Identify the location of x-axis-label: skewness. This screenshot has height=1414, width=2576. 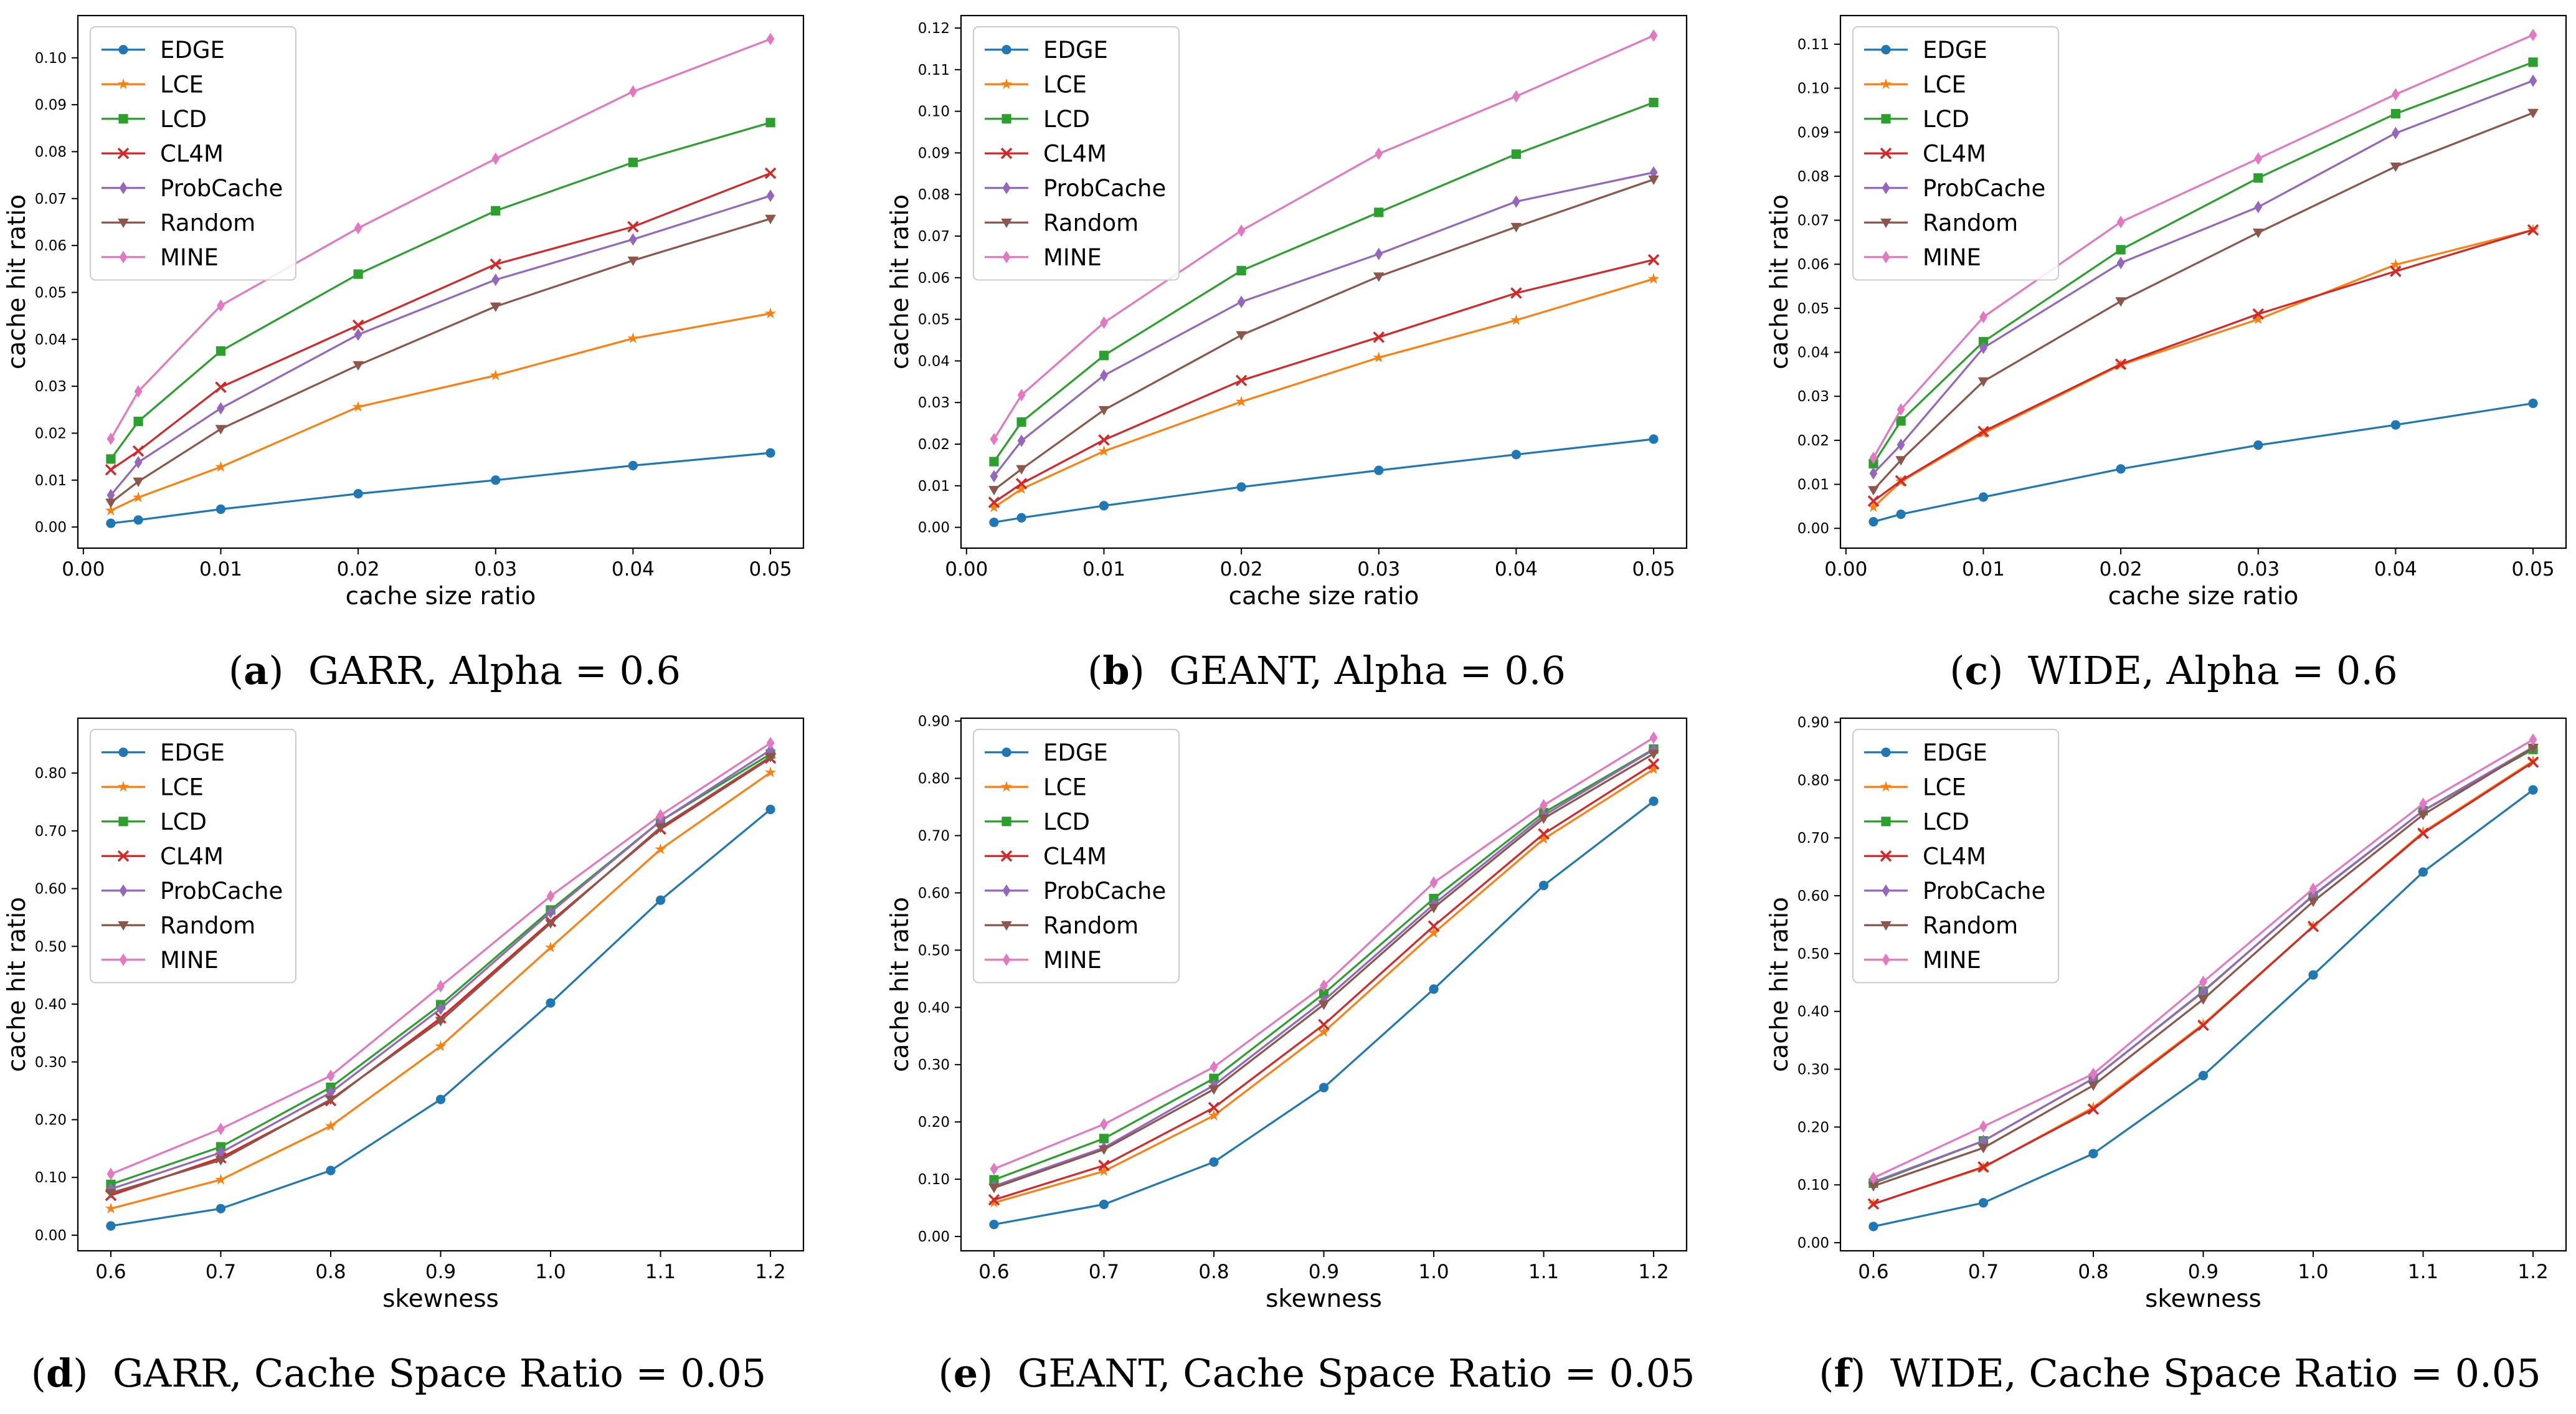
(2203, 1299).